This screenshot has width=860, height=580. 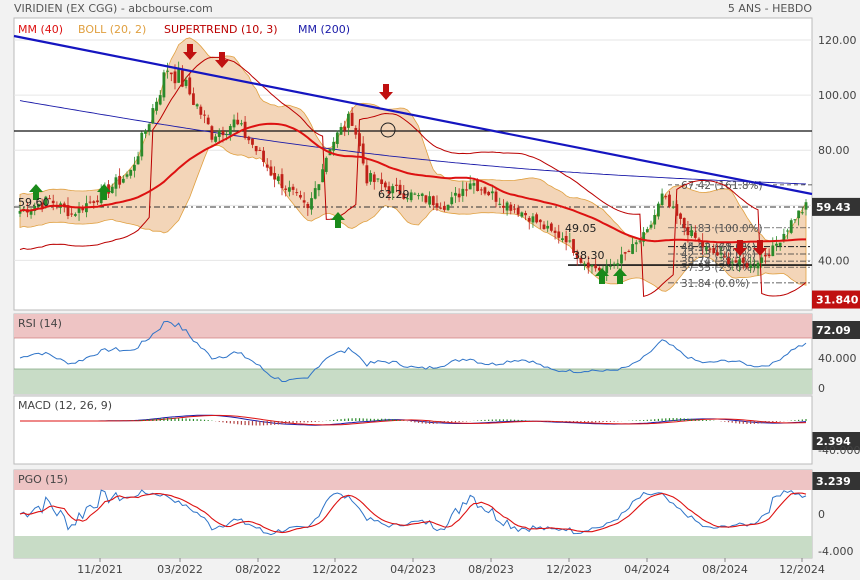 I want to click on pgo-lower-zone, so click(x=413, y=547).